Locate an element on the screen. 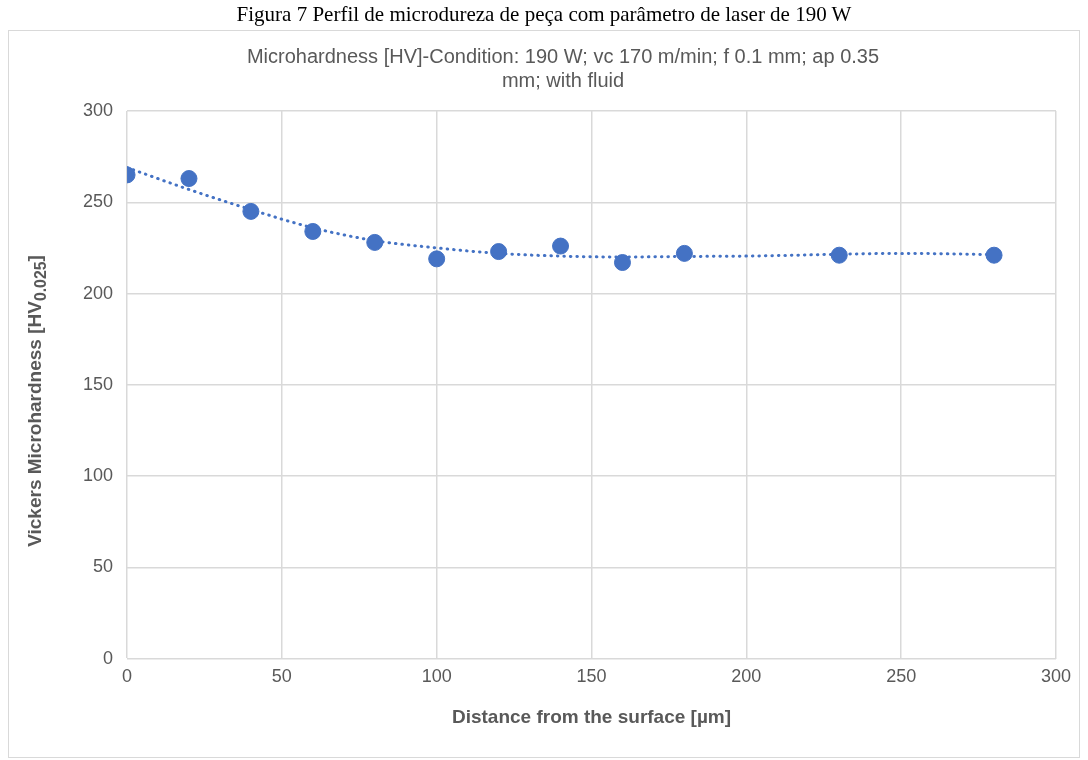 This screenshot has height=760, width=1088. x-tick-label: 200 is located at coordinates (746, 676).